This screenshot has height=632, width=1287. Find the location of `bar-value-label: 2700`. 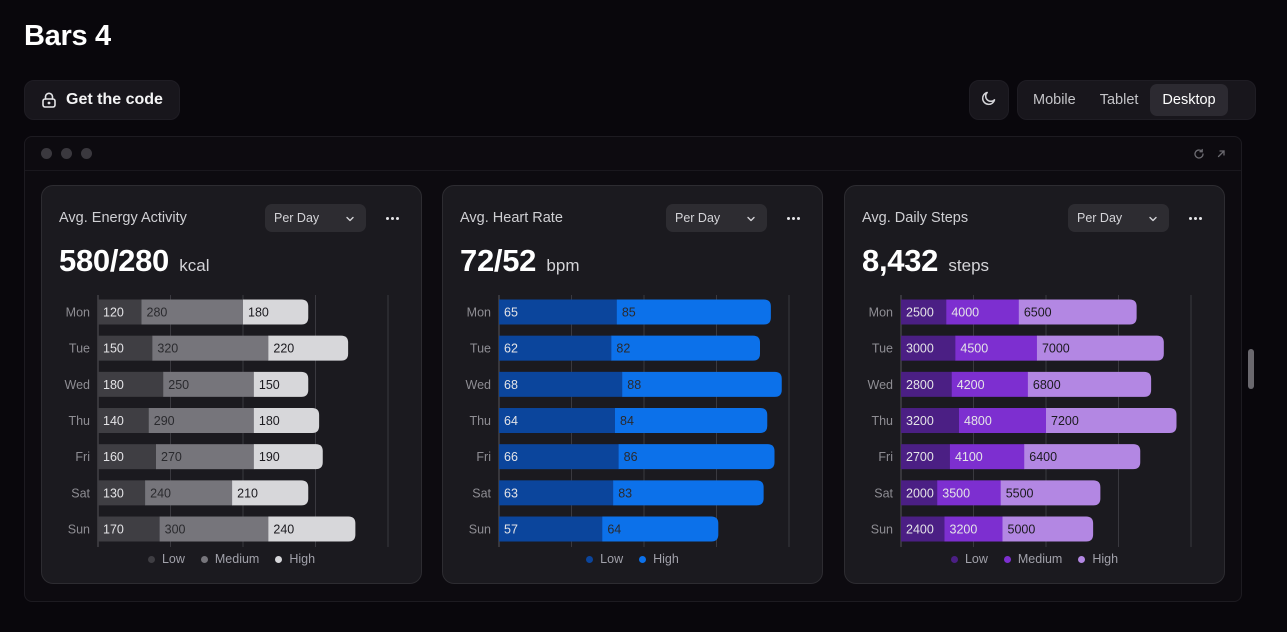

bar-value-label: 2700 is located at coordinates (920, 457).